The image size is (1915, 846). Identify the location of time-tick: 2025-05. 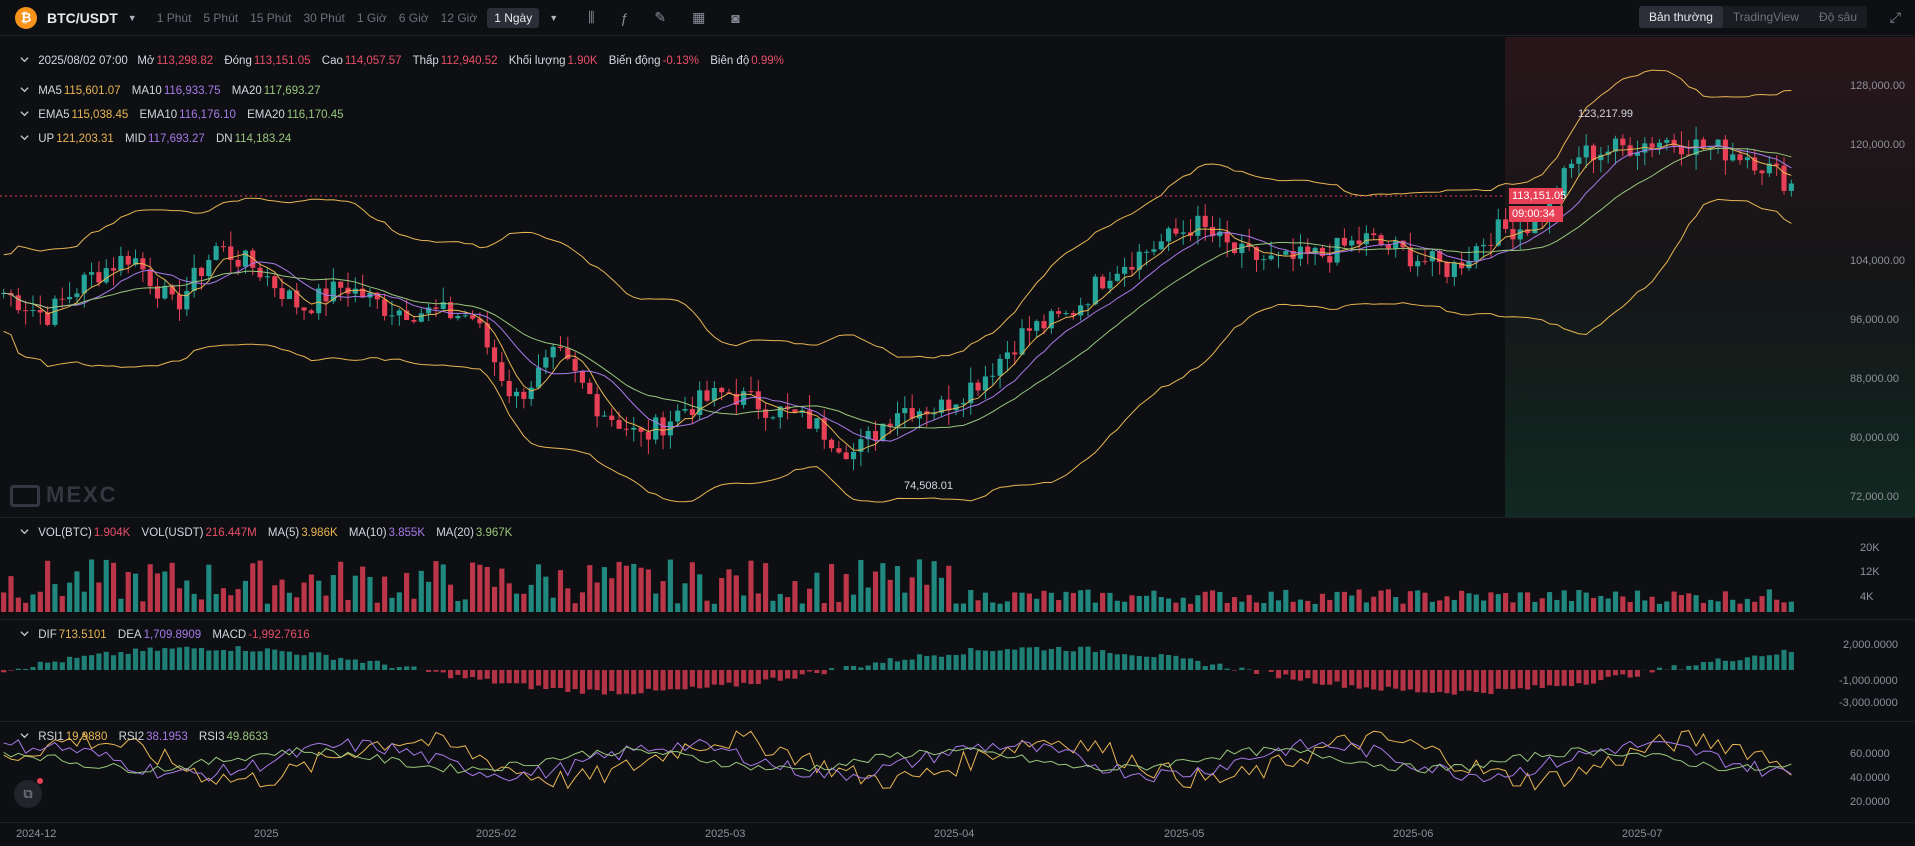
(1184, 834).